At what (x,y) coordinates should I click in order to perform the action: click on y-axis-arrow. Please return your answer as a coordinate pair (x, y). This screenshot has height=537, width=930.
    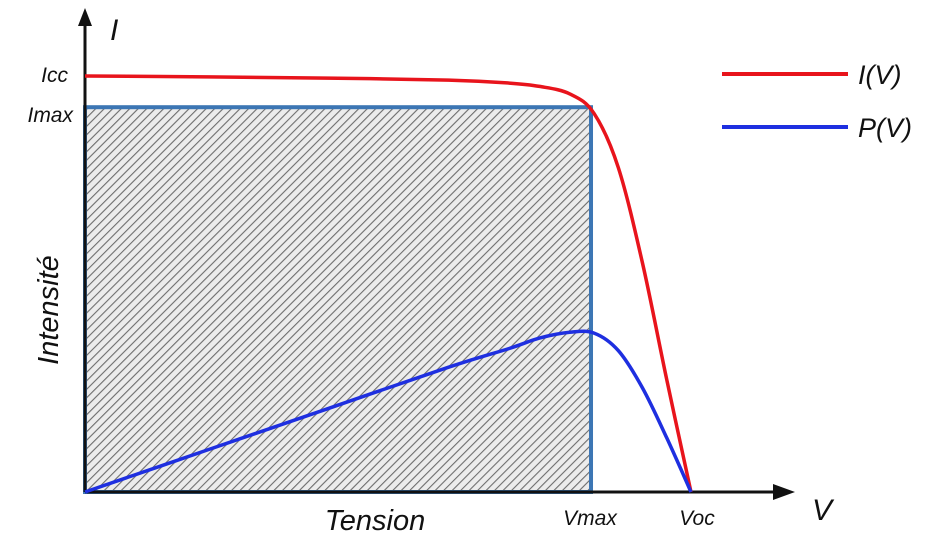
    Looking at the image, I should click on (85, 17).